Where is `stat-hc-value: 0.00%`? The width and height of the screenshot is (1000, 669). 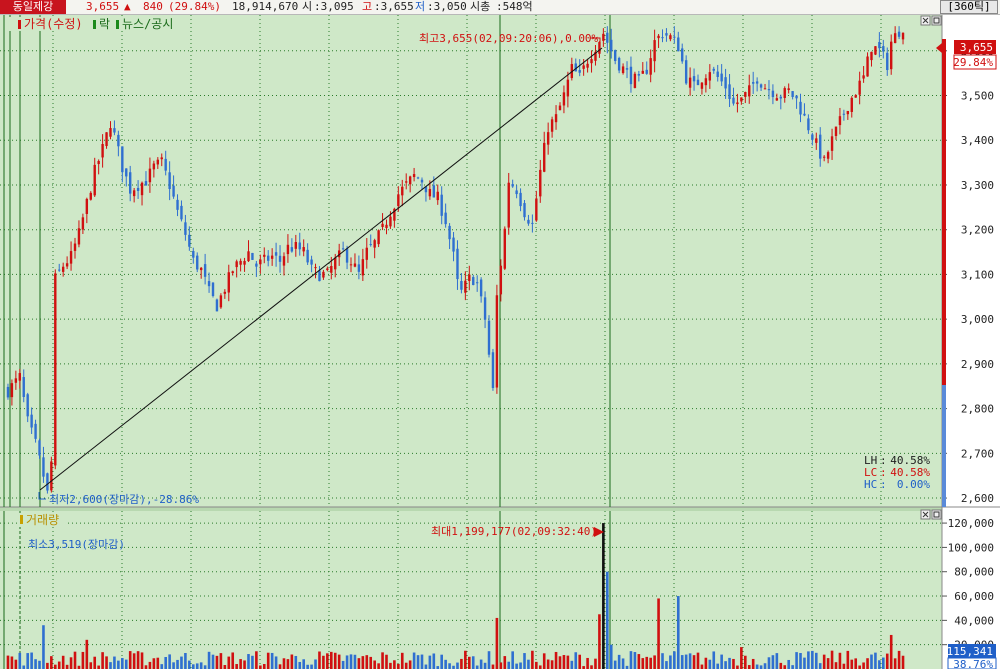 stat-hc-value: 0.00% is located at coordinates (913, 484).